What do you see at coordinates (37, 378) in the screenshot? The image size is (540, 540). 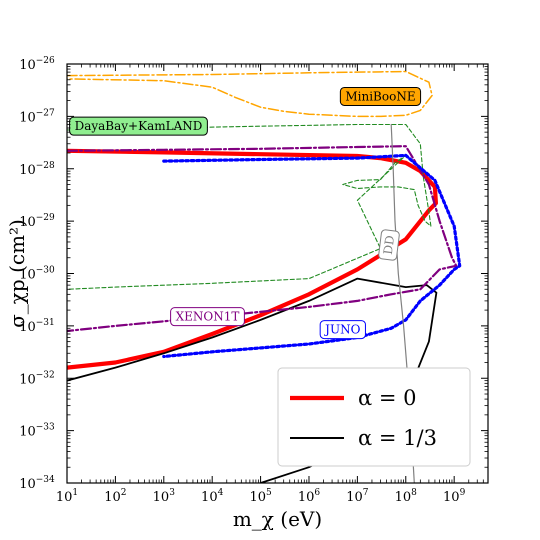 I see `y-tick-label: 10−32` at bounding box center [37, 378].